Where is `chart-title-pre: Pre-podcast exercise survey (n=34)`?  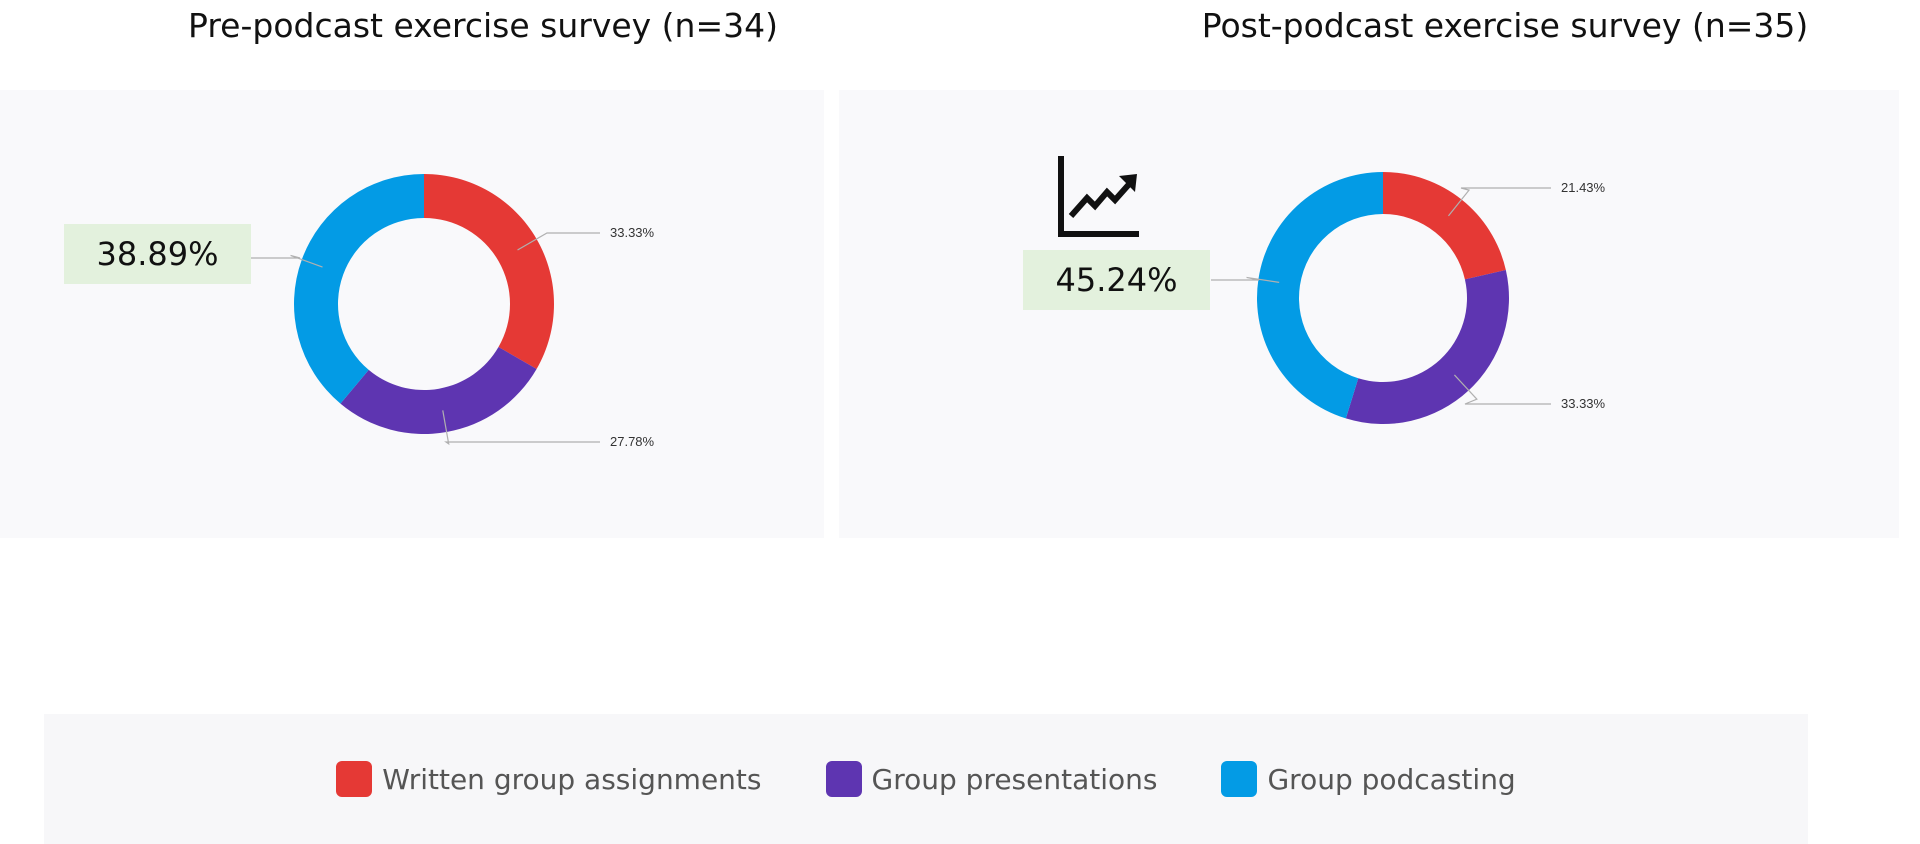 chart-title-pre: Pre-podcast exercise survey (n=34) is located at coordinates (483, 25).